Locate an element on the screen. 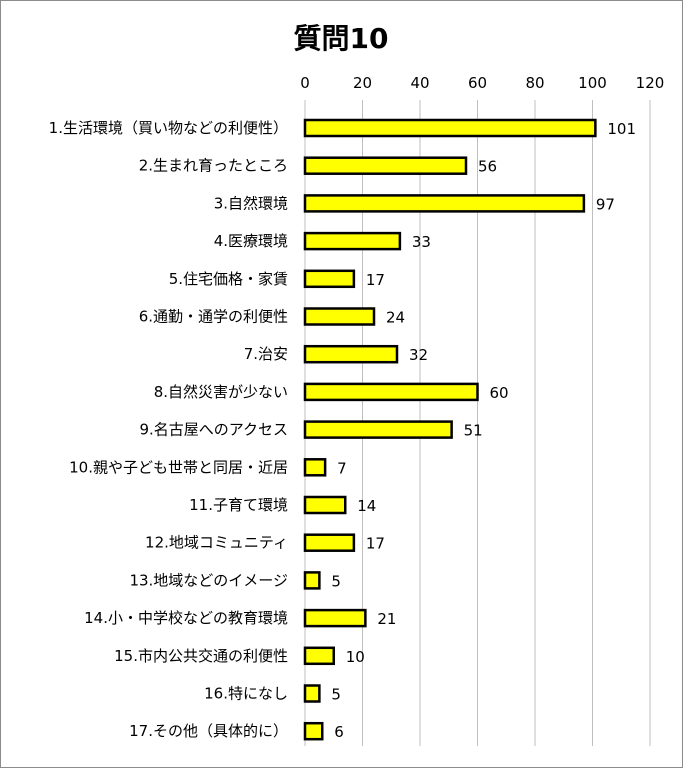 Image resolution: width=683 pixels, height=768 pixels. data-label: 97 is located at coordinates (605, 204).